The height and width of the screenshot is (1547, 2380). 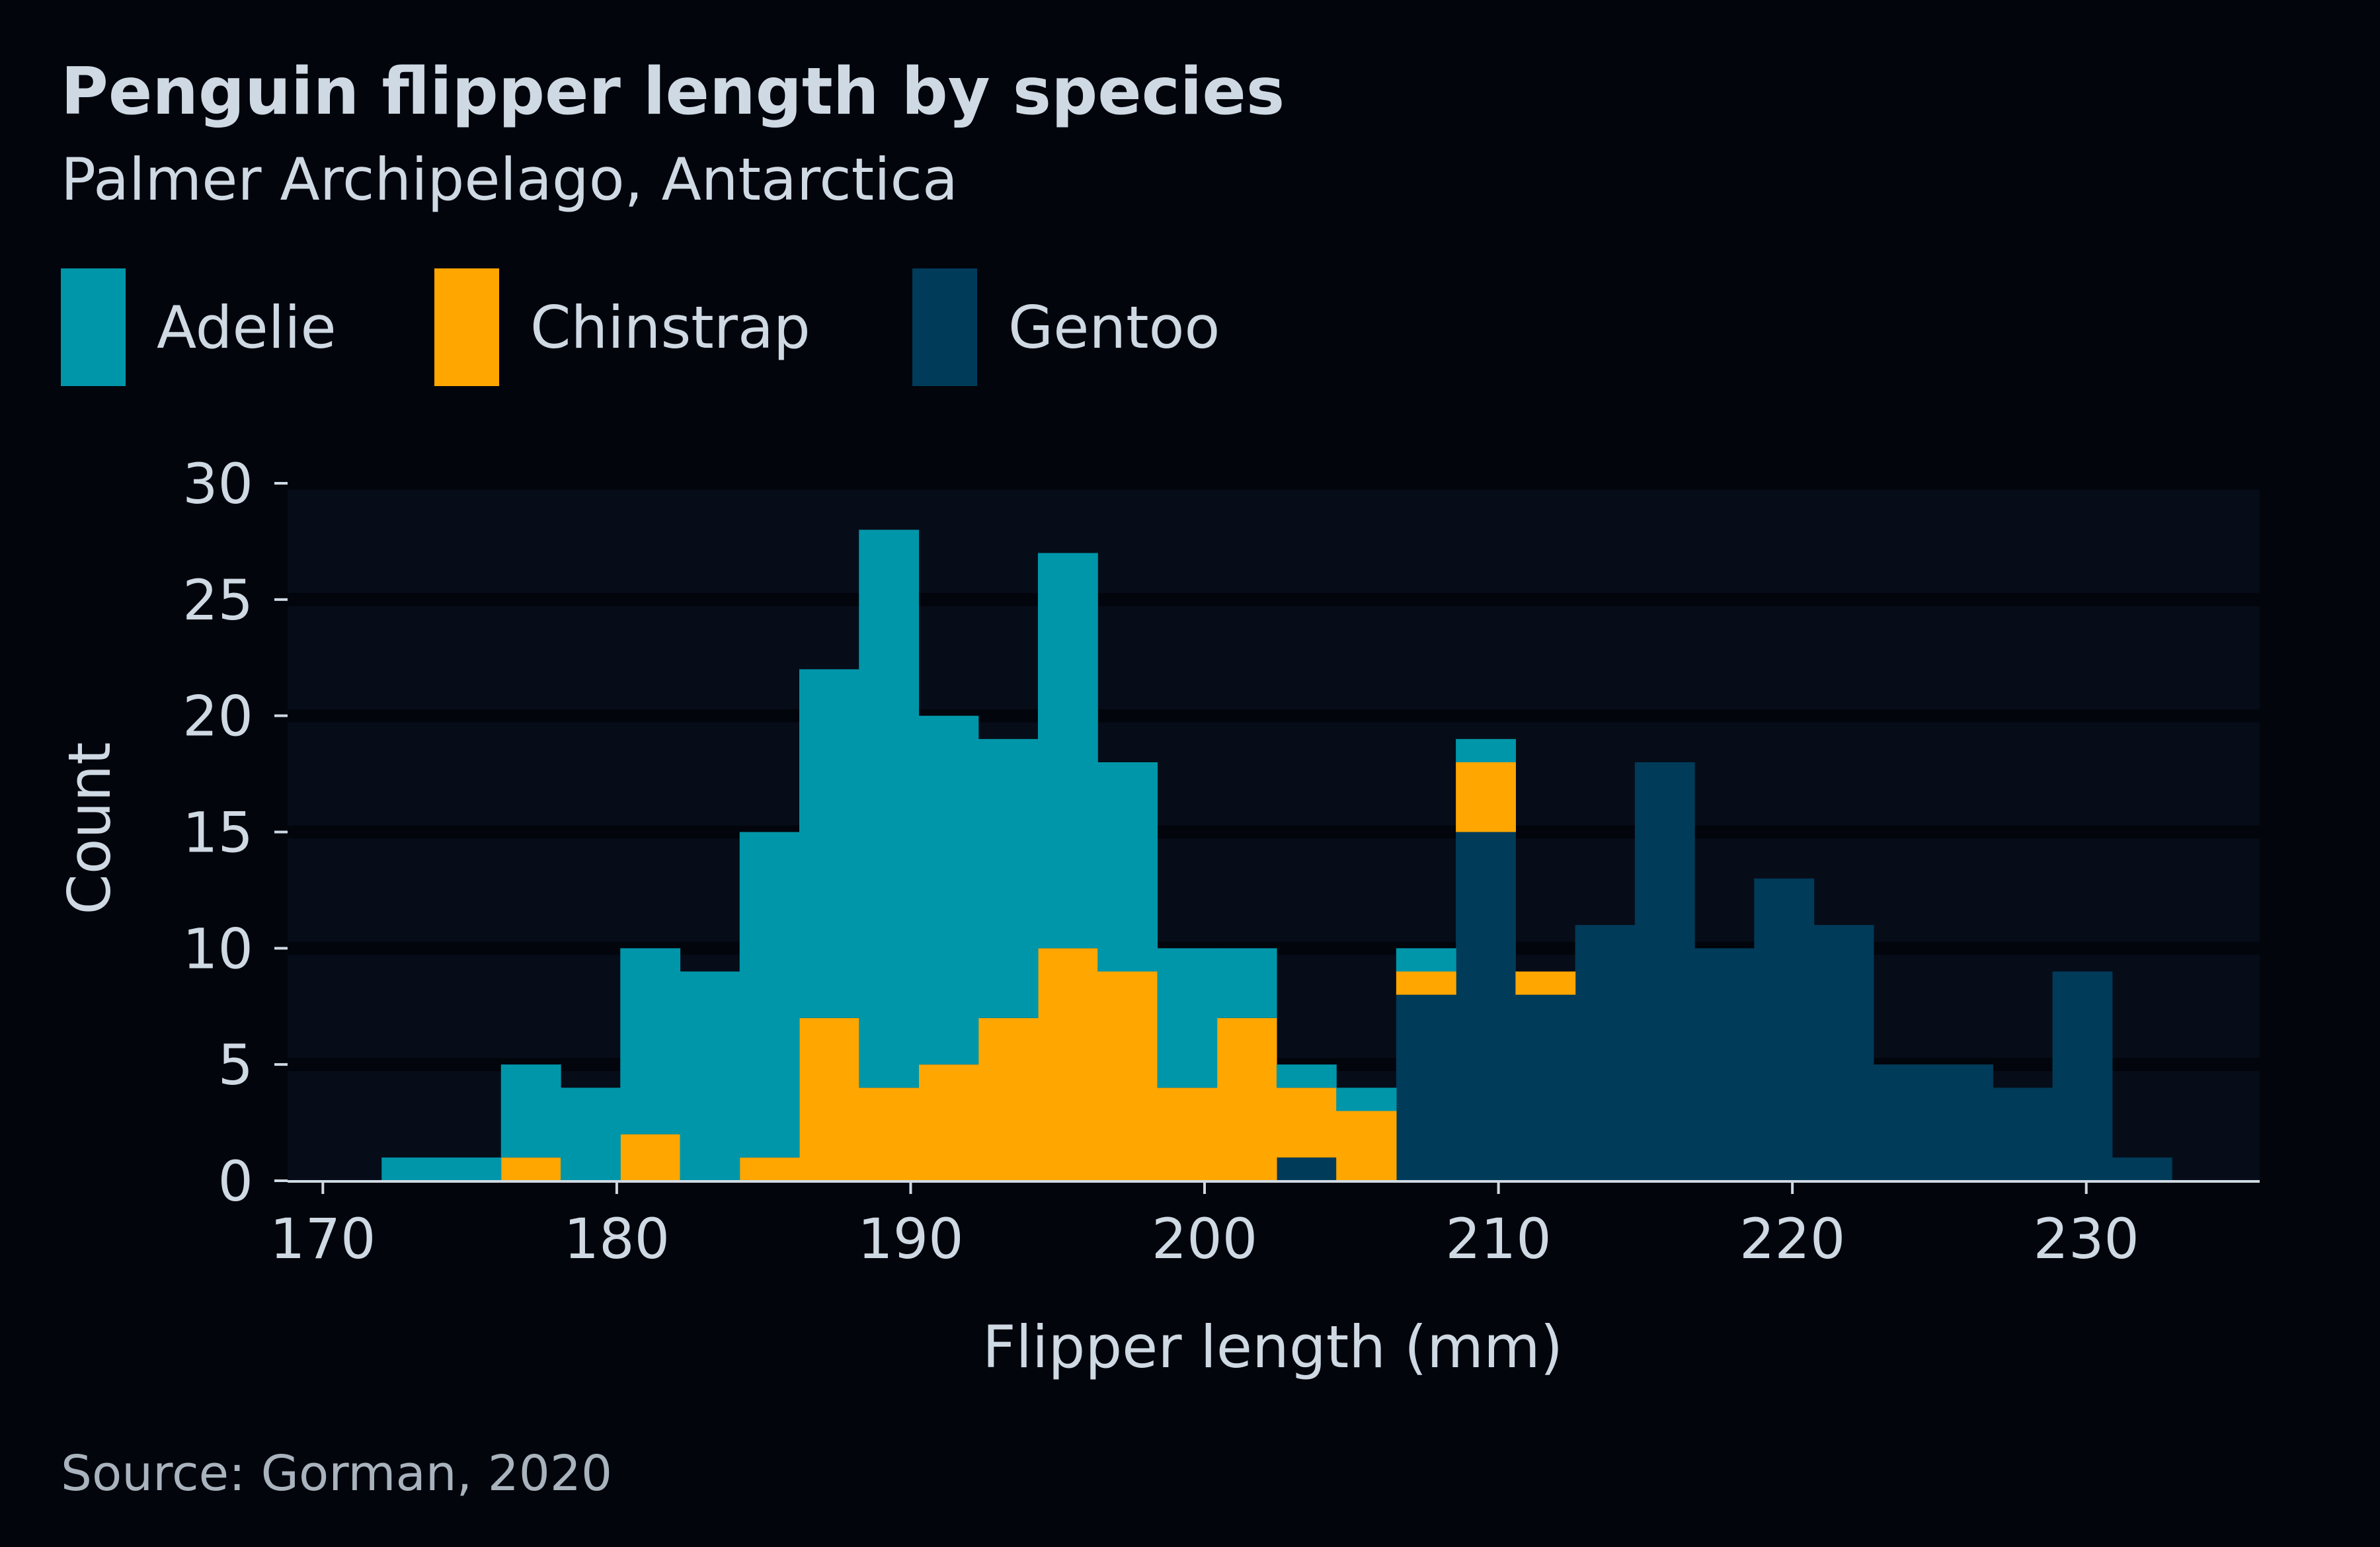 I want to click on x-tick-label: 170, so click(x=323, y=1239).